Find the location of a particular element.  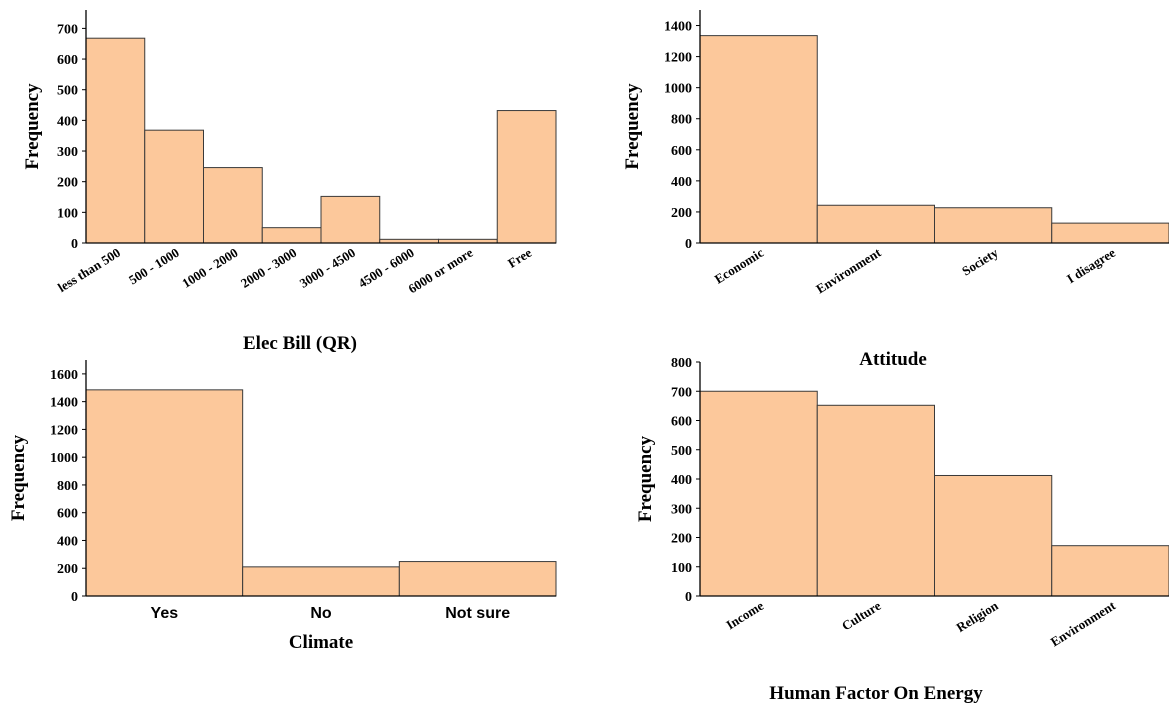

x-tick-label: I disagree is located at coordinates (1091, 266).